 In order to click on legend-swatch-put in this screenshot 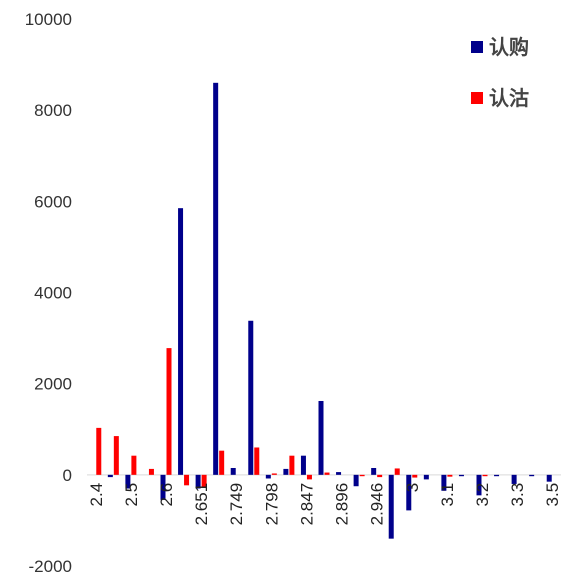, I will do `click(477, 98)`.